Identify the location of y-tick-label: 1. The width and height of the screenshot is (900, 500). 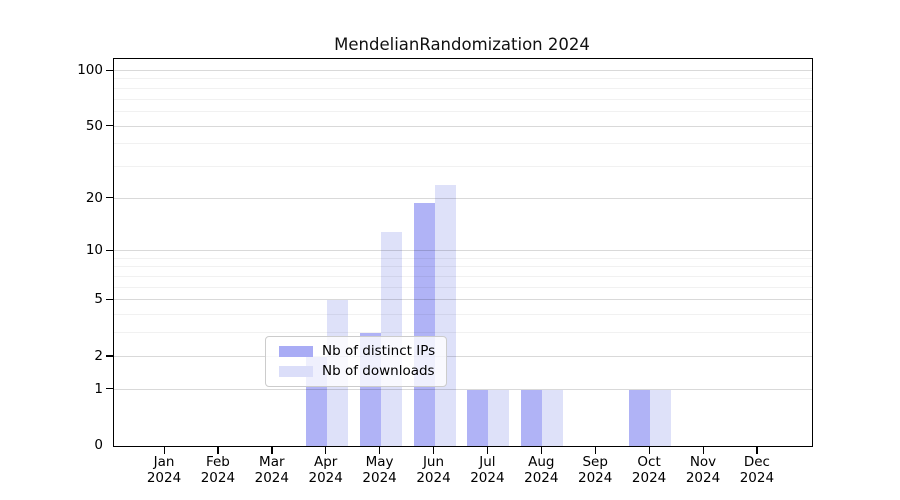
(98, 388).